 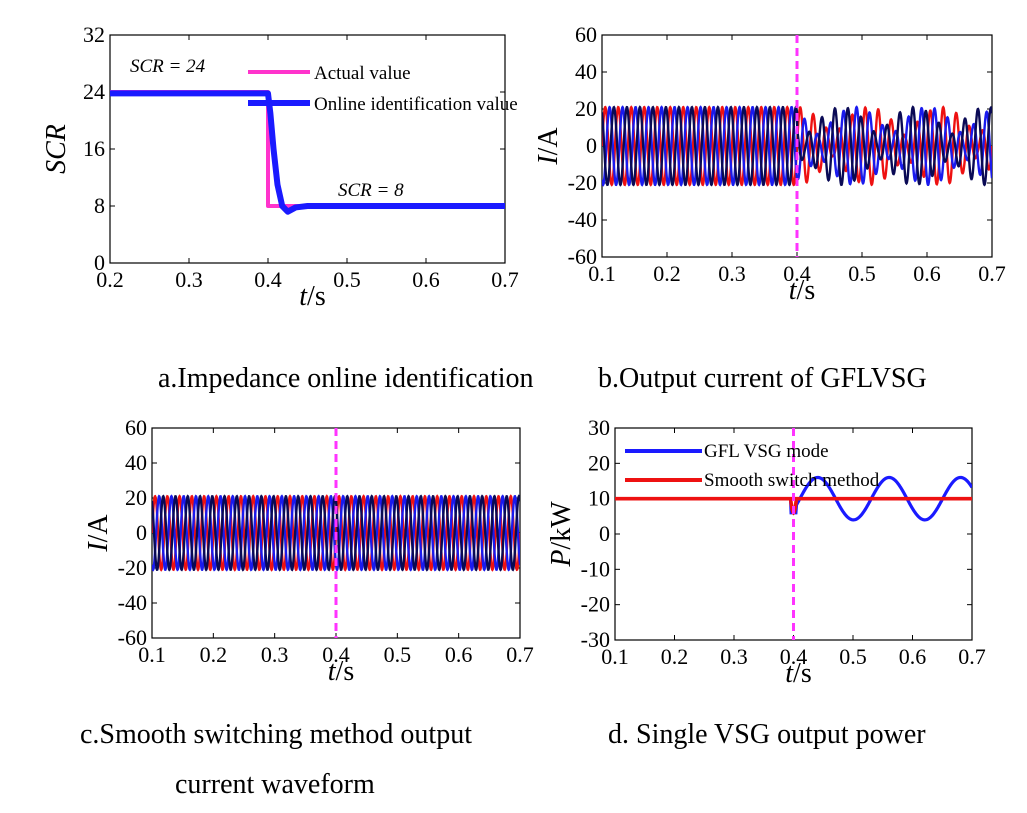 I want to click on caption-c-line2: current waveform, so click(x=275, y=784).